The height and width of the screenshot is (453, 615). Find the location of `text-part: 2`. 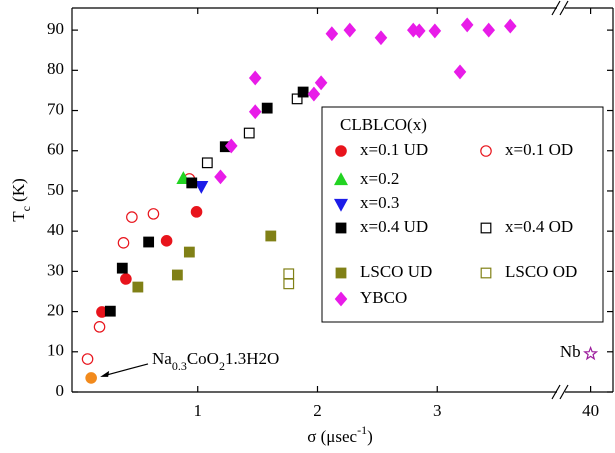

text-part: 2 is located at coordinates (222, 366).